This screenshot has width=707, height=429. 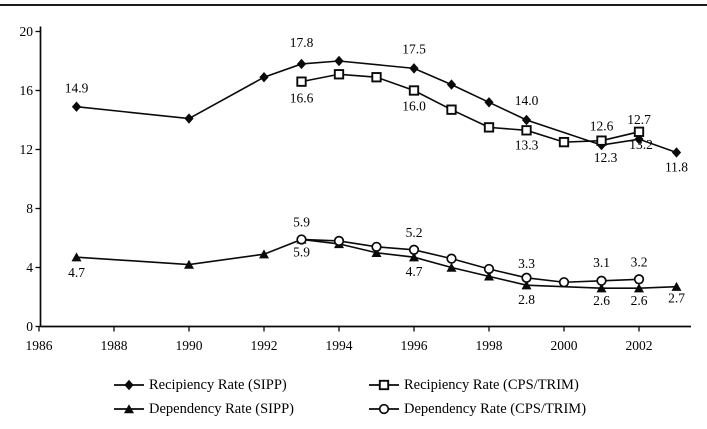 What do you see at coordinates (29, 208) in the screenshot?
I see `y-tick-label: 8` at bounding box center [29, 208].